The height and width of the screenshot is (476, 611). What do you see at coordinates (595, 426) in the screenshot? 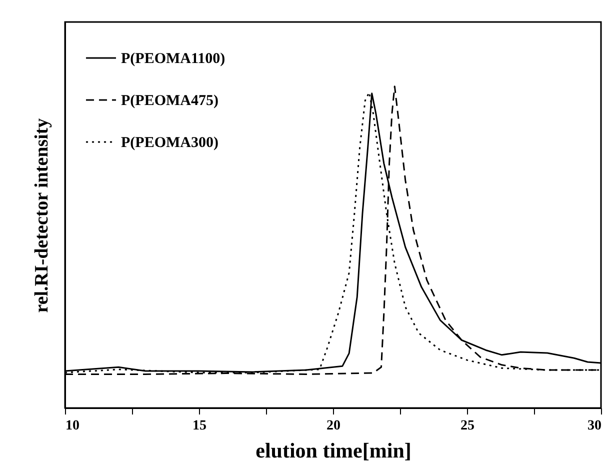
I see `x-tick-label: 30` at bounding box center [595, 426].